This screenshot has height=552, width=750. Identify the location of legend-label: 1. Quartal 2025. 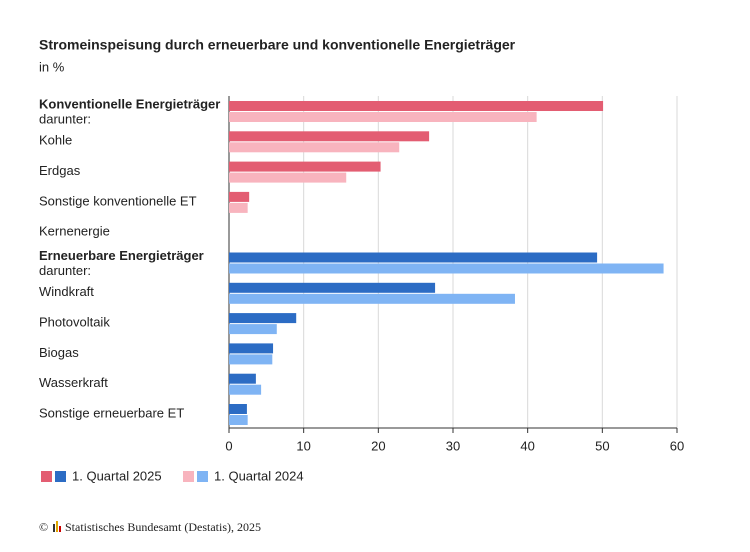
(117, 475).